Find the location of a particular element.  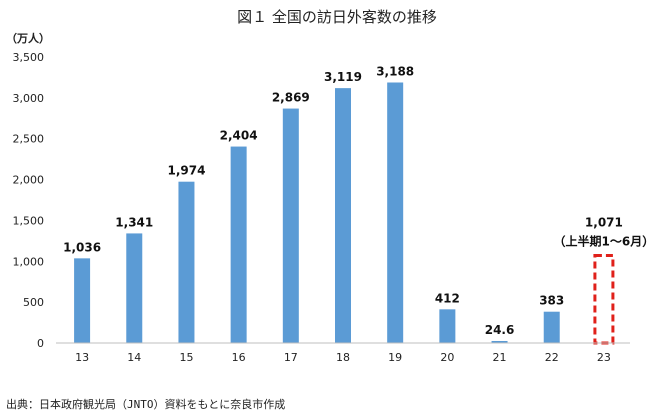

y-tick-label: 1,500 is located at coordinates (29, 220).